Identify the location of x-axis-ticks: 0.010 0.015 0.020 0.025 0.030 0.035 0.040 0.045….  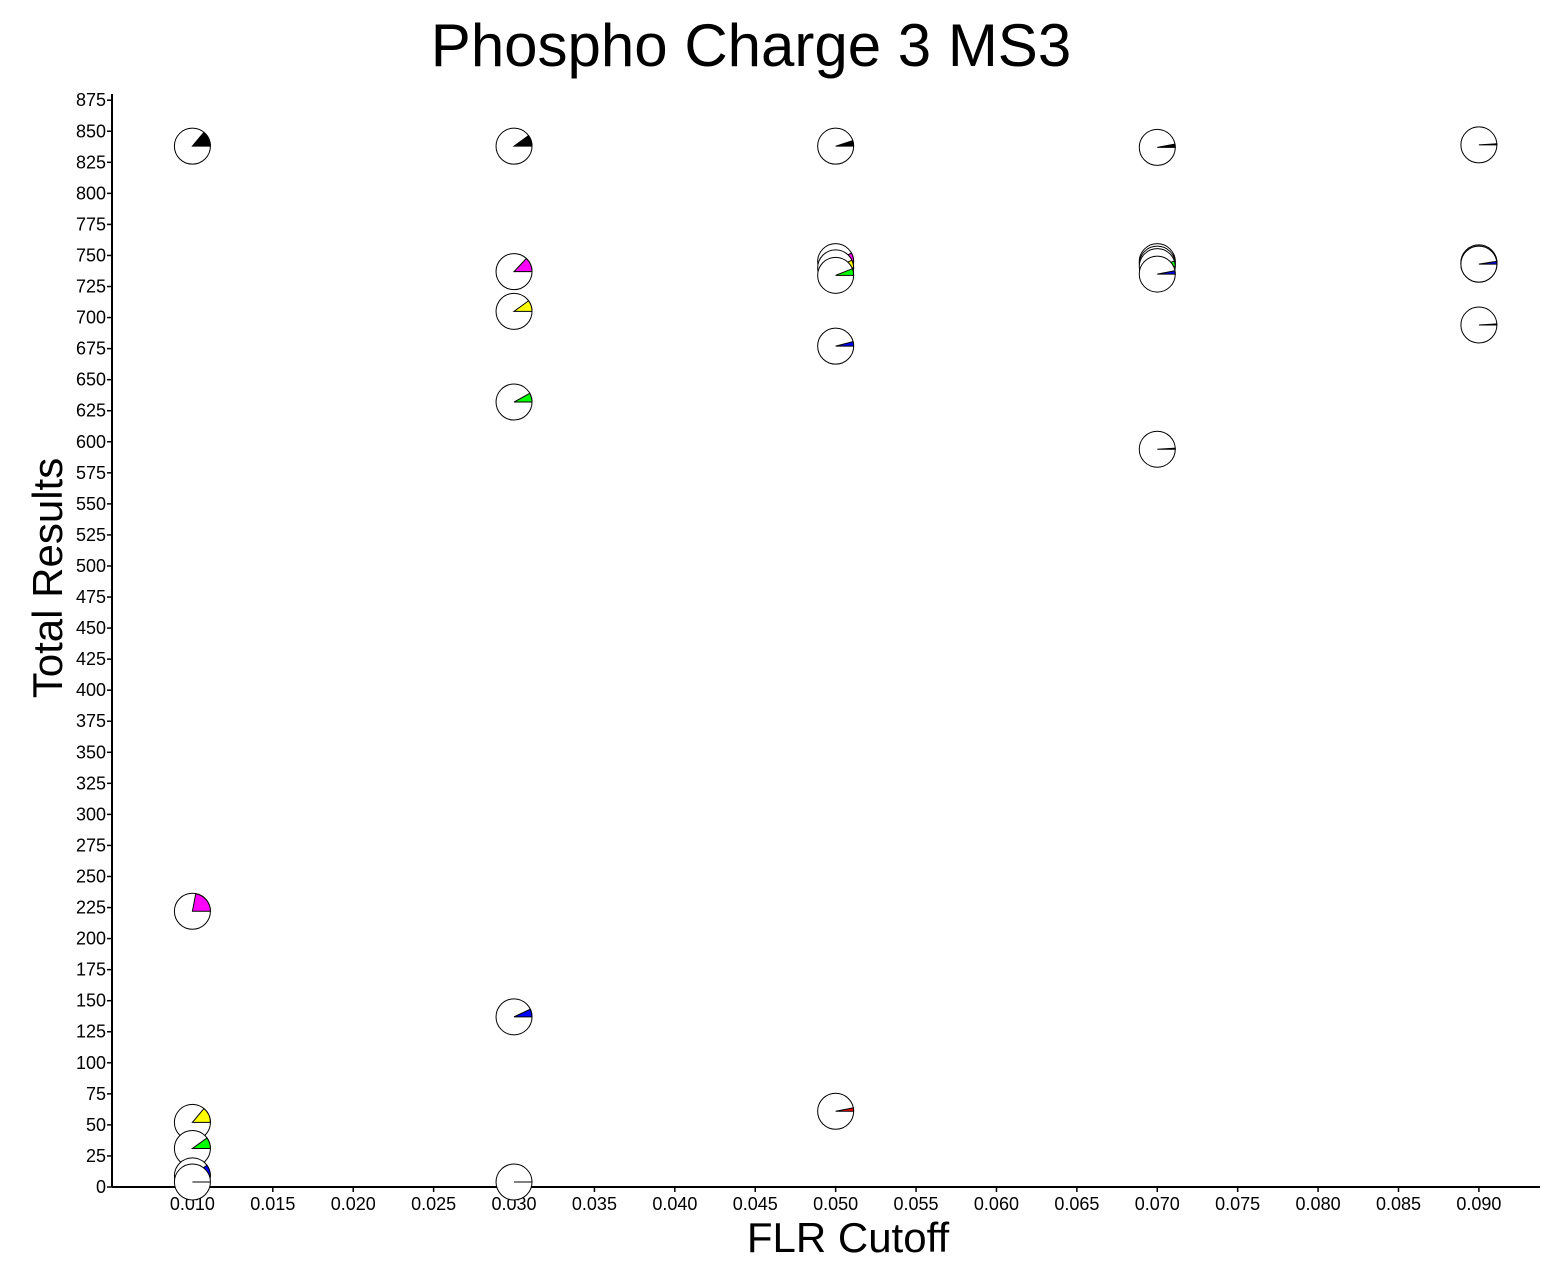
(835, 1200).